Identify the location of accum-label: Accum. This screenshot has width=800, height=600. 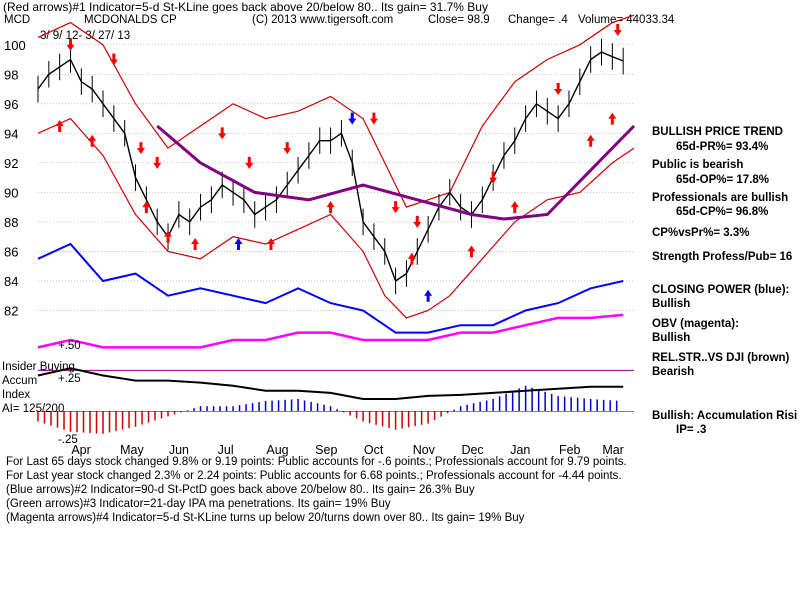
(20, 381).